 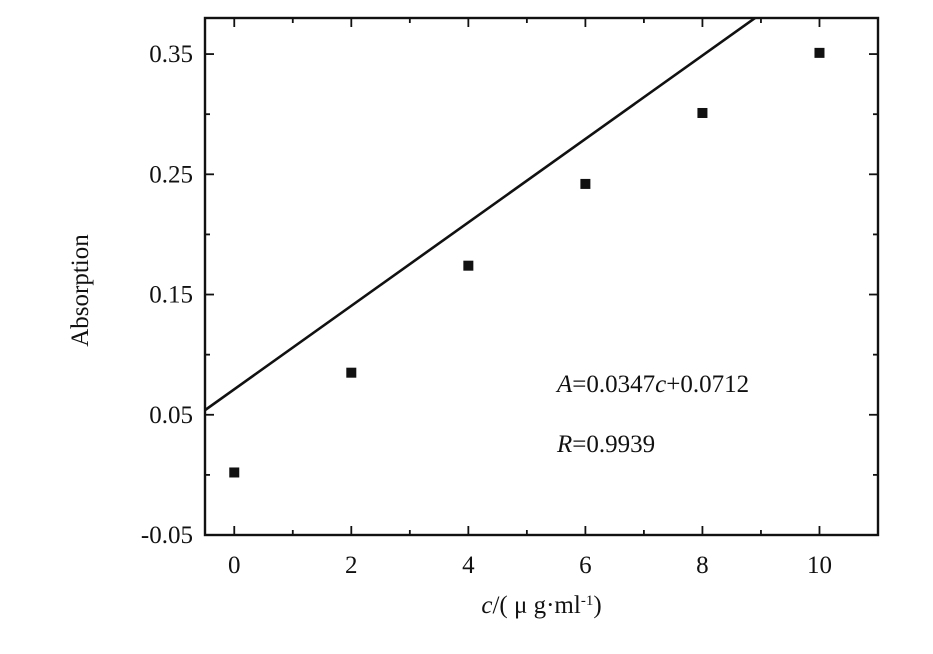 What do you see at coordinates (486, 605) in the screenshot?
I see `x-axis-title-part: c` at bounding box center [486, 605].